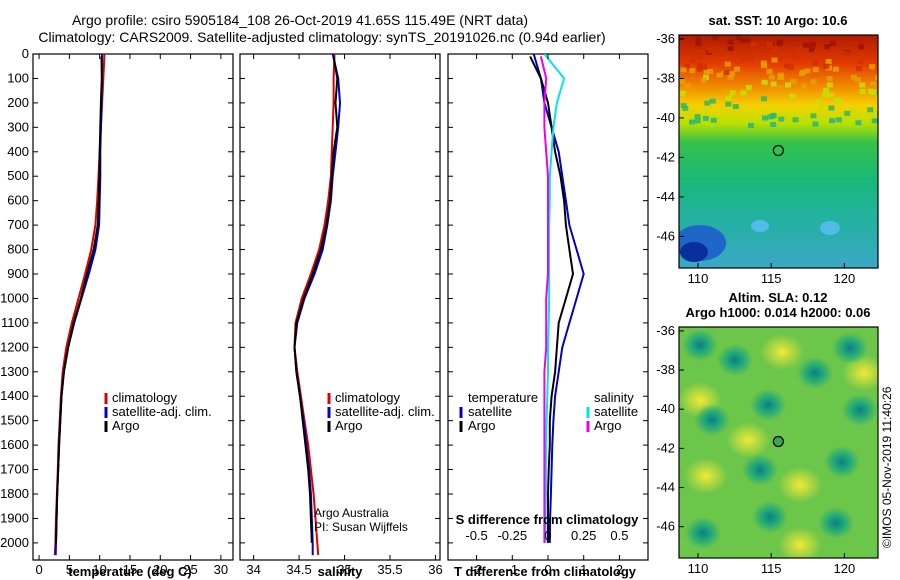  Describe the element at coordinates (298, 569) in the screenshot. I see `x-tick-label: 34.5` at that location.